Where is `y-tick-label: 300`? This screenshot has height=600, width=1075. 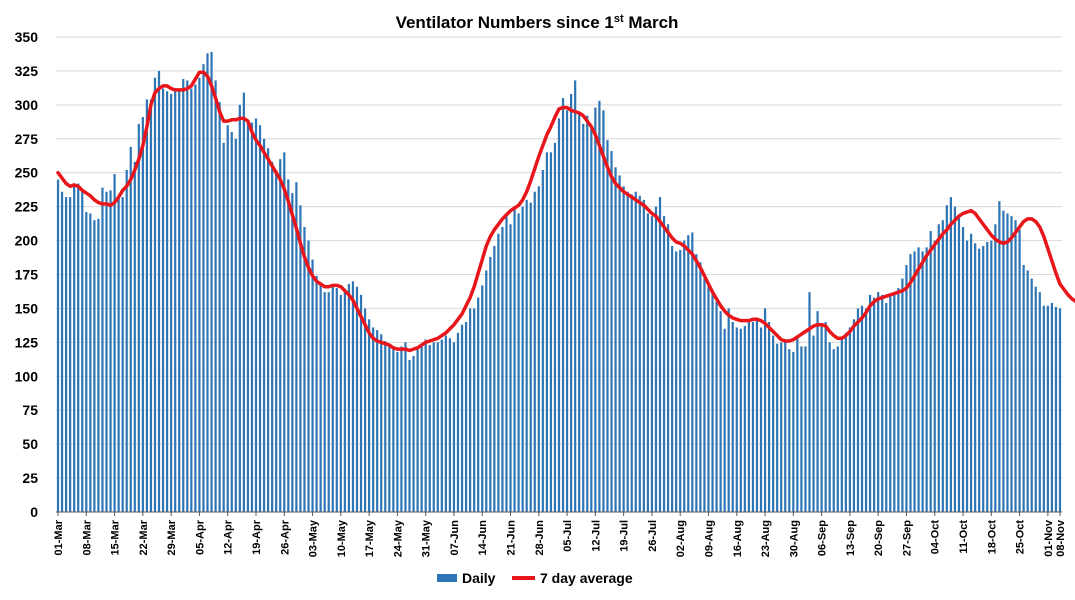 y-tick-label: 300 is located at coordinates (27, 105).